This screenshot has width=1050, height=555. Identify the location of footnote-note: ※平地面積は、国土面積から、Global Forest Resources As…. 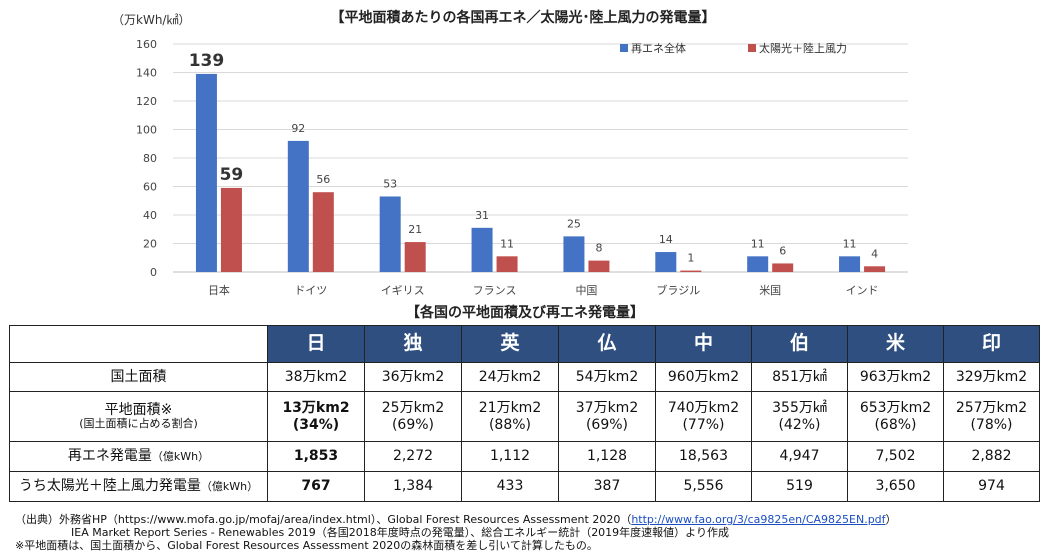
(306, 545).